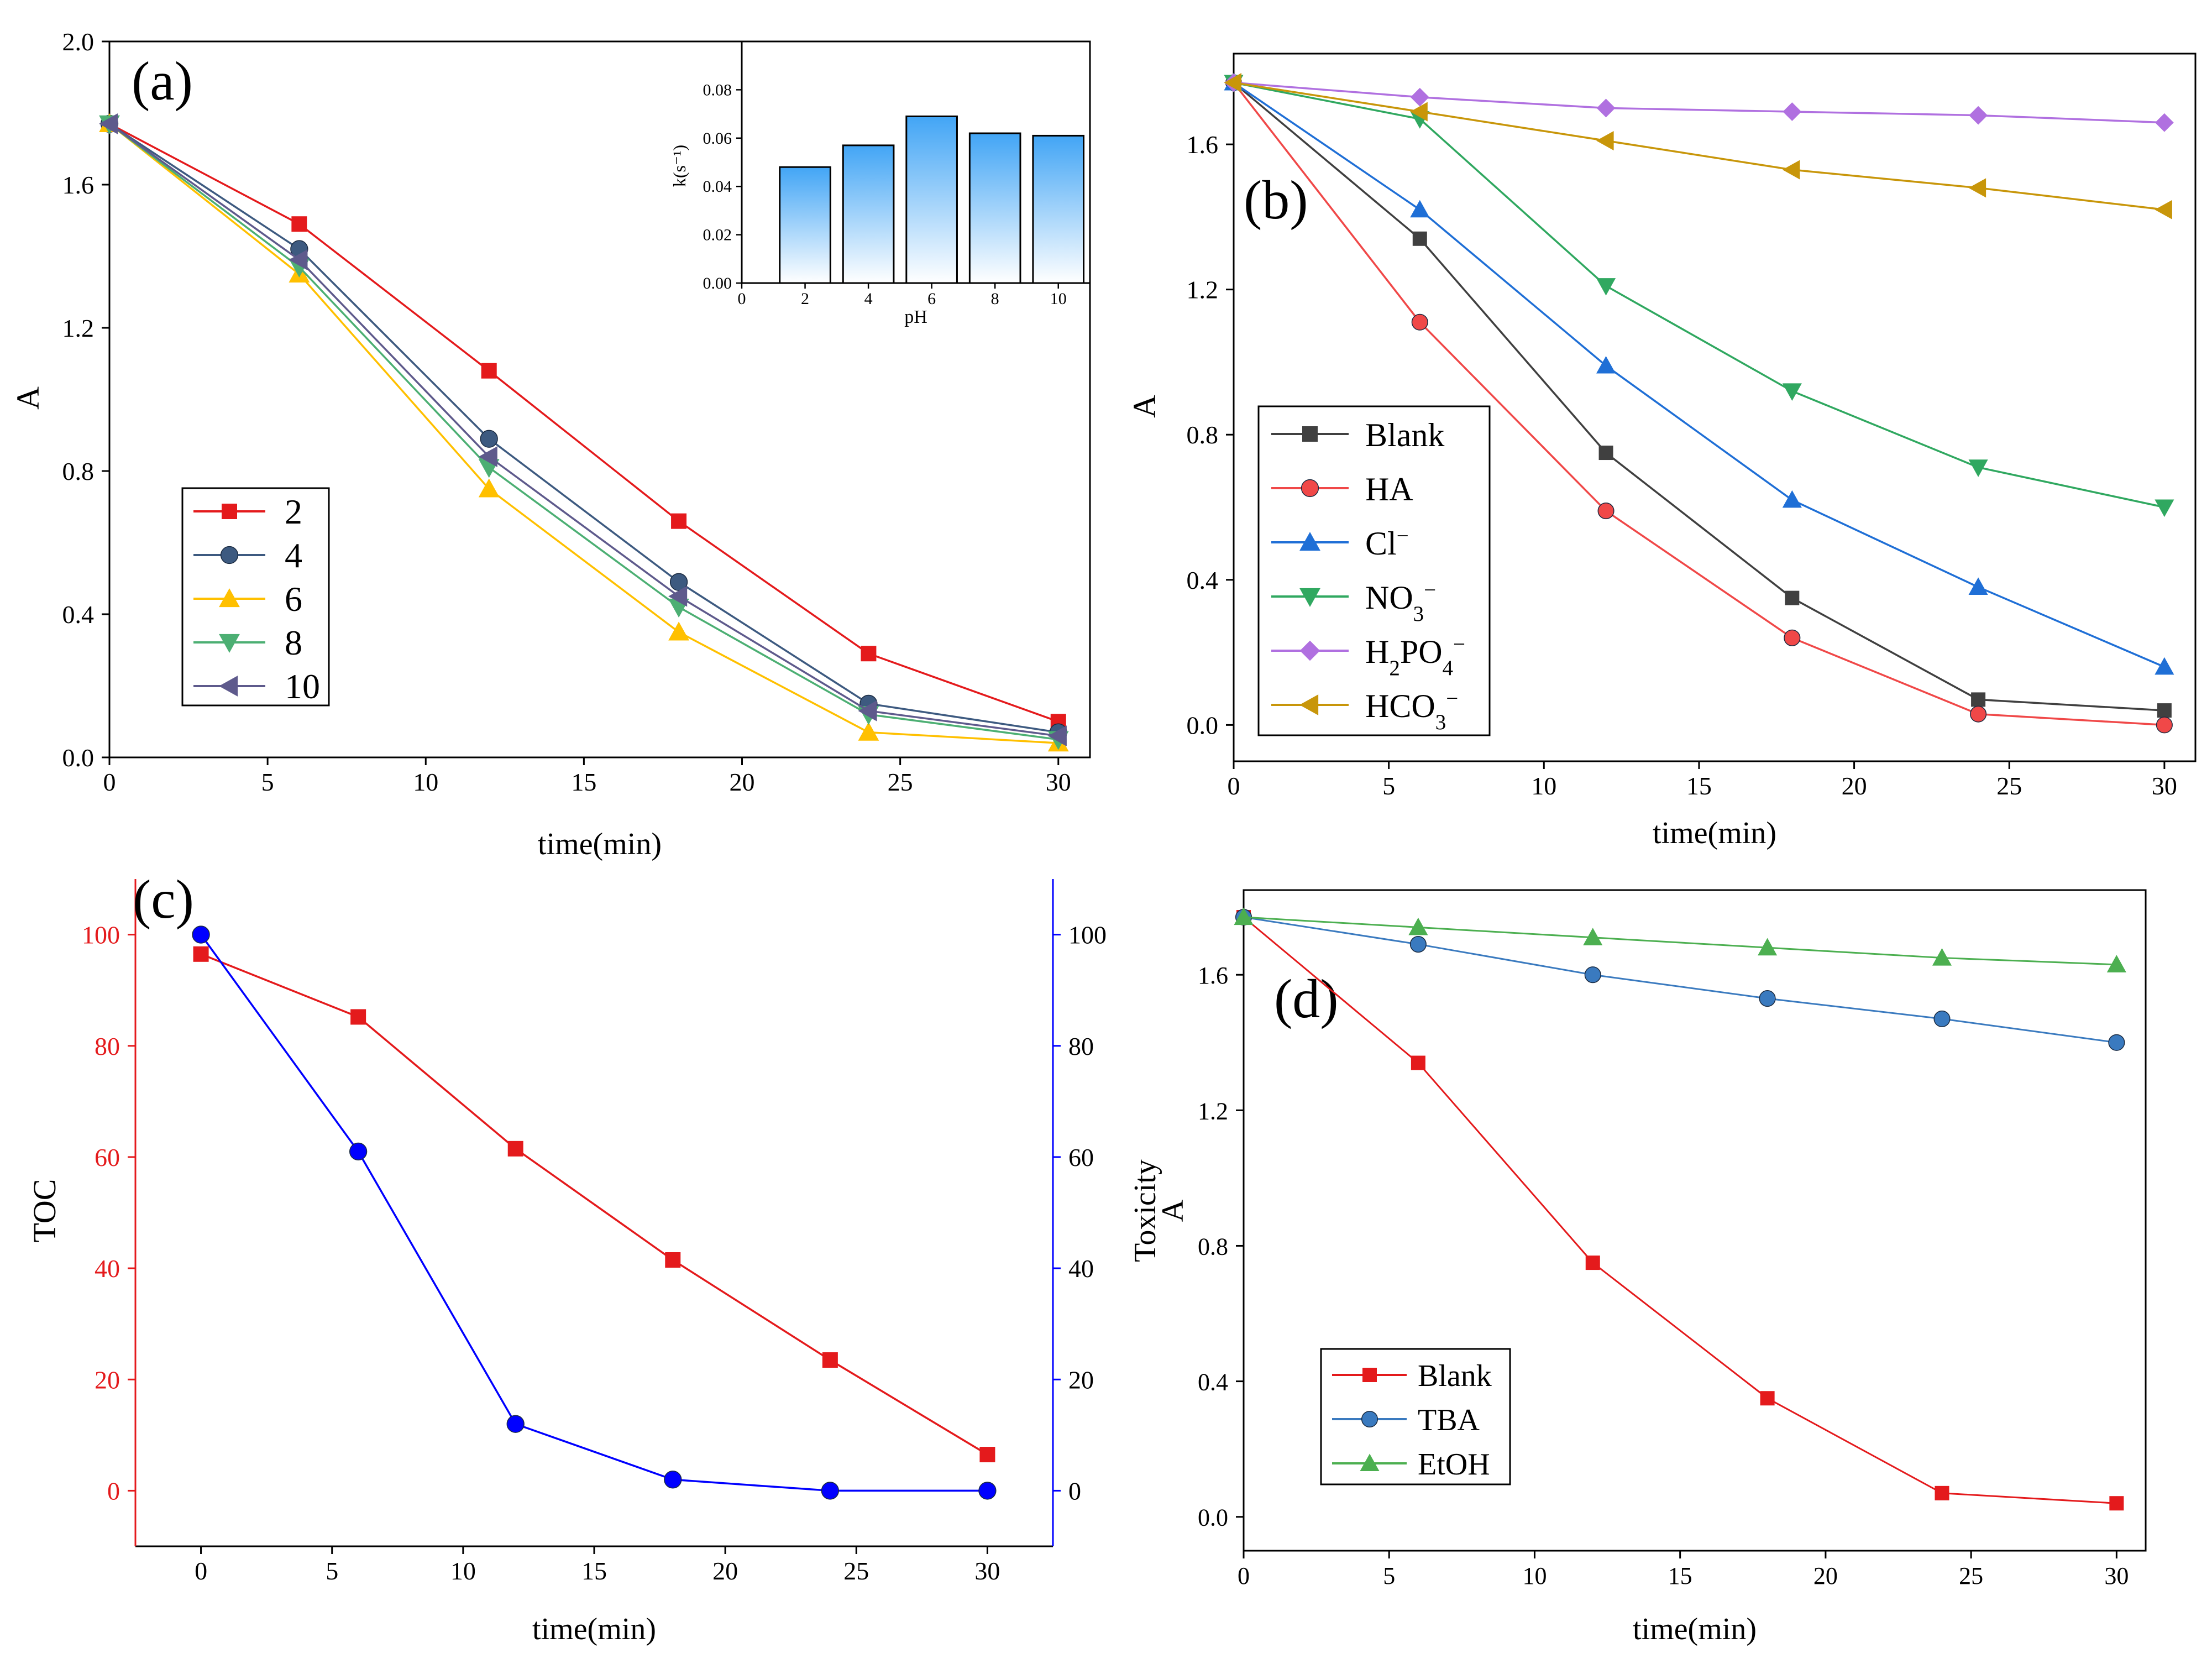 This screenshot has width=2212, height=1653. What do you see at coordinates (1276, 200) in the screenshot?
I see `panel-label: (b)` at bounding box center [1276, 200].